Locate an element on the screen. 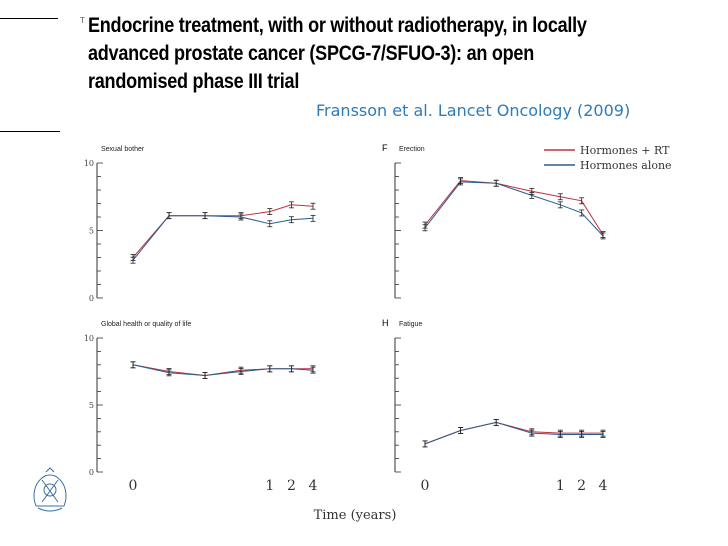 This screenshot has height=546, width=728. panel-title: Sexual bother is located at coordinates (123, 149).